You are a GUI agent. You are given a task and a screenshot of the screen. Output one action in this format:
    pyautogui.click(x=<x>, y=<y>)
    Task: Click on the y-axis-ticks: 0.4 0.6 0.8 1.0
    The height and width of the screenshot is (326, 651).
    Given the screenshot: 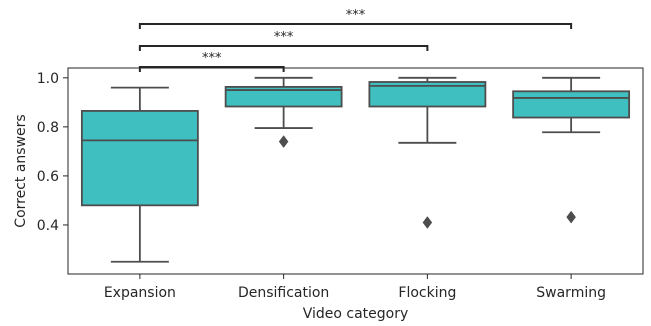 What is the action you would take?
    pyautogui.click(x=52, y=152)
    